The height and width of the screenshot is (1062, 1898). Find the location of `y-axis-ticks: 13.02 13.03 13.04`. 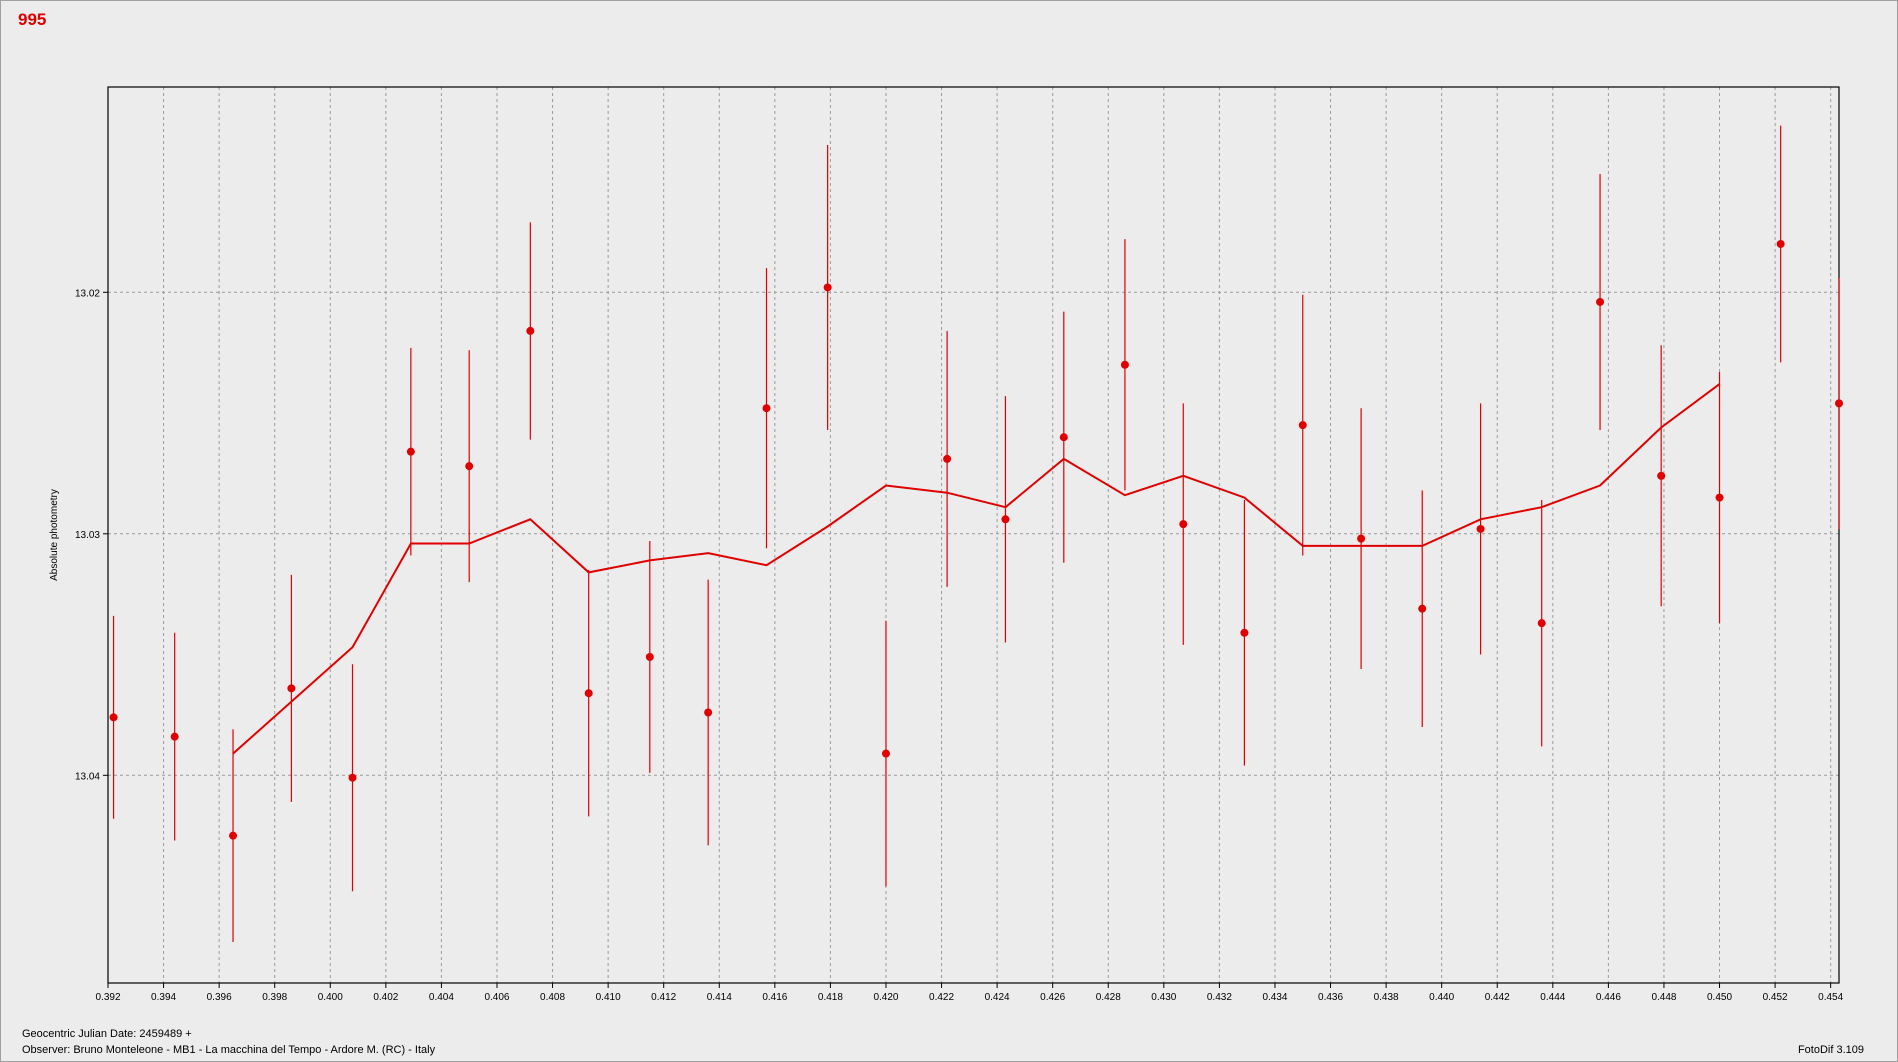

y-axis-ticks: 13.02 13.03 13.04 is located at coordinates (91, 535).